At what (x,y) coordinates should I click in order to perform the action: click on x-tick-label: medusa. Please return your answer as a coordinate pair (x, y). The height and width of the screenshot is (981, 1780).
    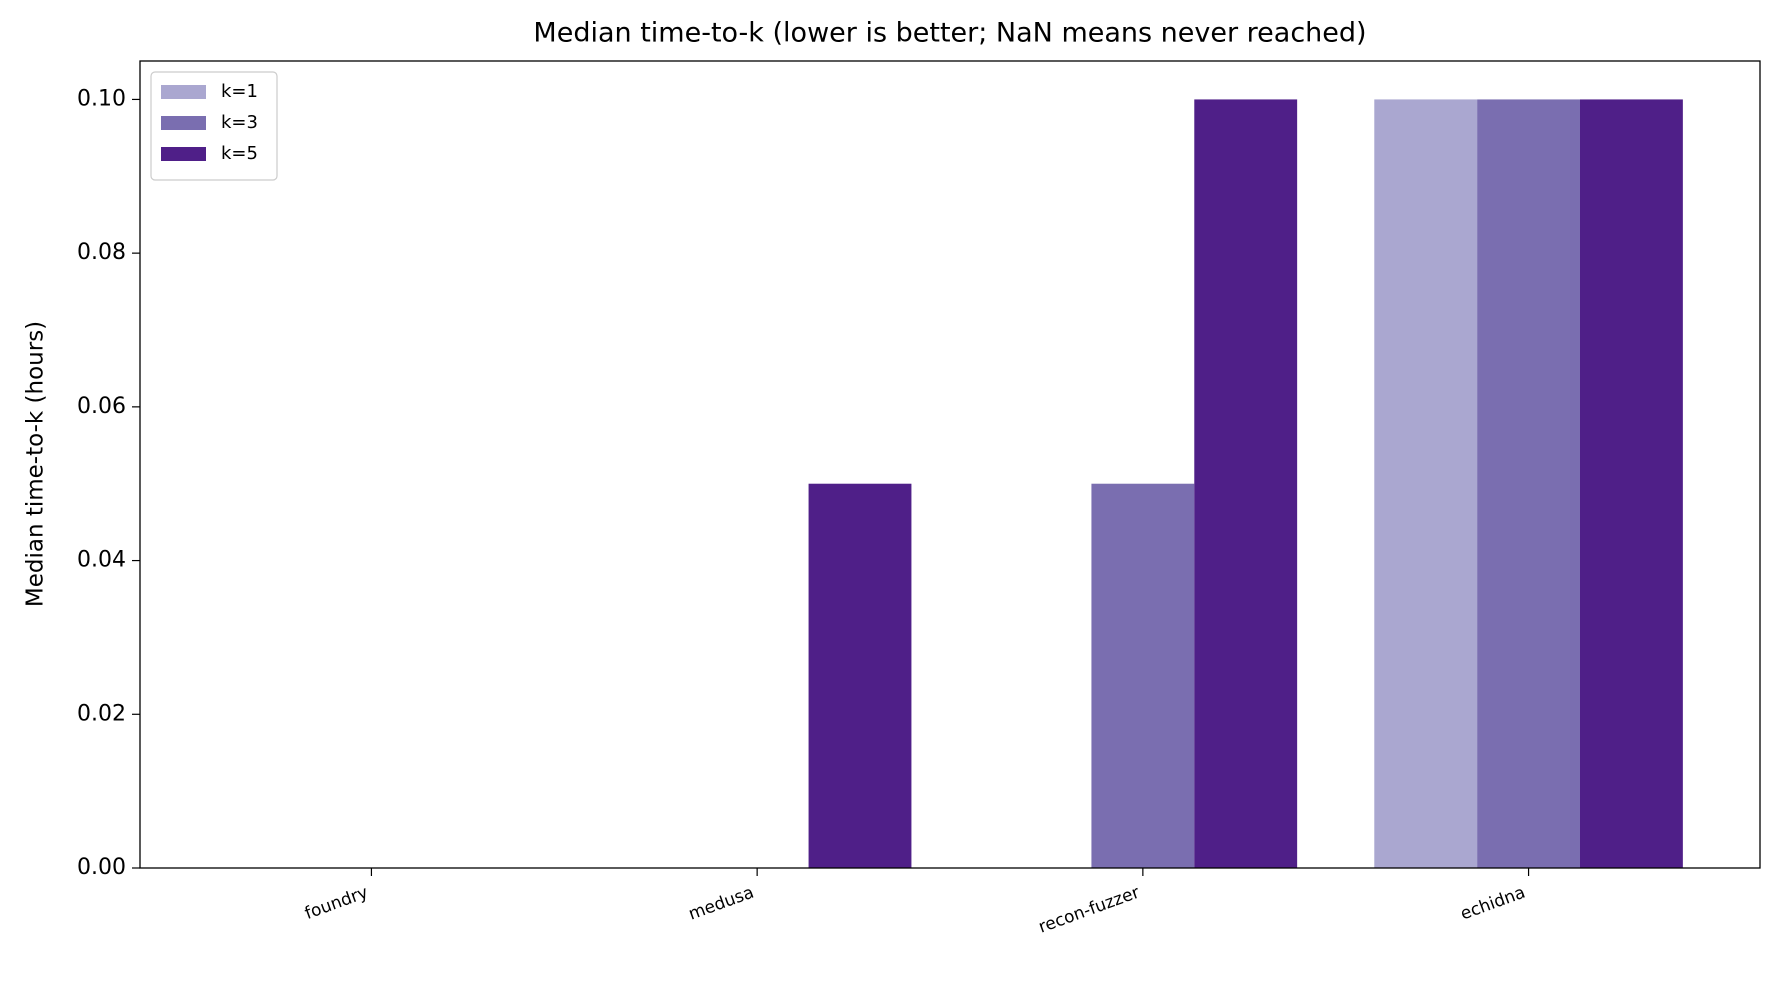
    Looking at the image, I should click on (721, 904).